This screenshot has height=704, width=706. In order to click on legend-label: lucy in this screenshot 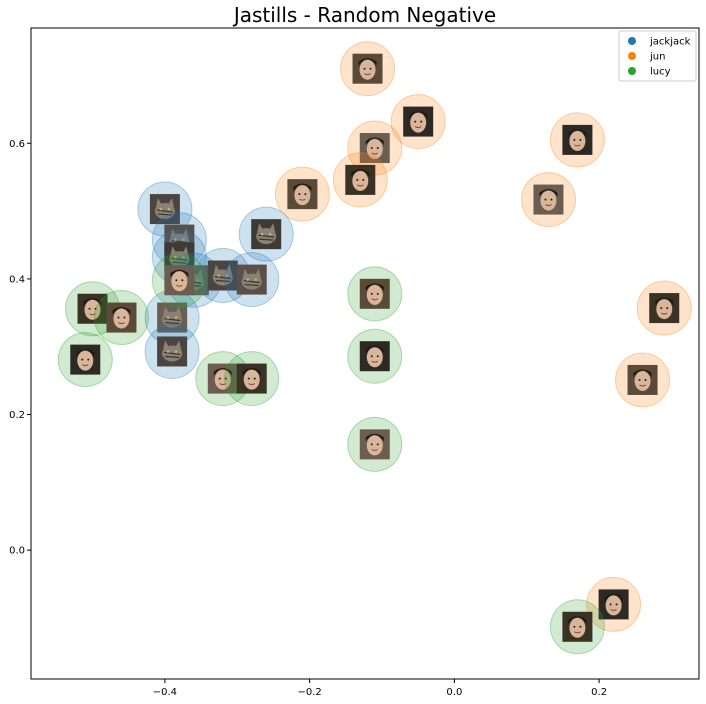, I will do `click(660, 72)`.